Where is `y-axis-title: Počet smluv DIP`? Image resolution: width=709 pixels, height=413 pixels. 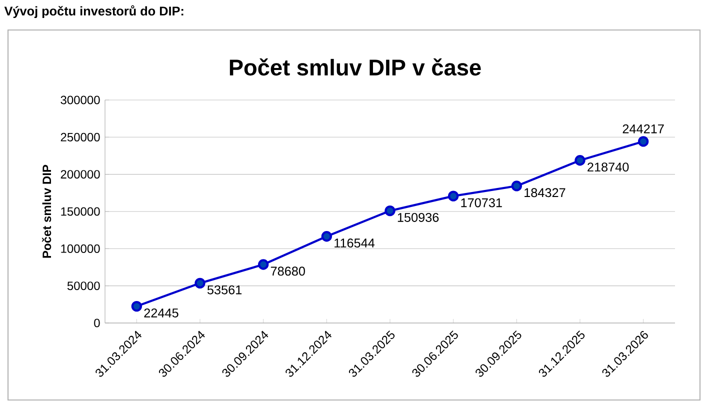 y-axis-title: Počet smluv DIP is located at coordinates (47, 211).